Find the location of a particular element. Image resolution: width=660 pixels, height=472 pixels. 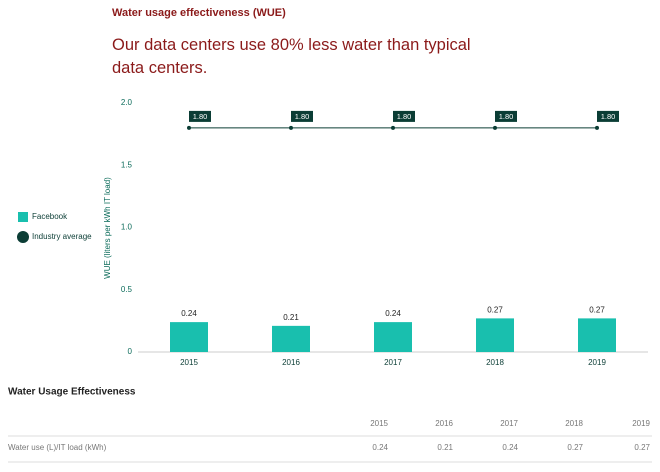

y-tick-label: 2.0 is located at coordinates (127, 102).